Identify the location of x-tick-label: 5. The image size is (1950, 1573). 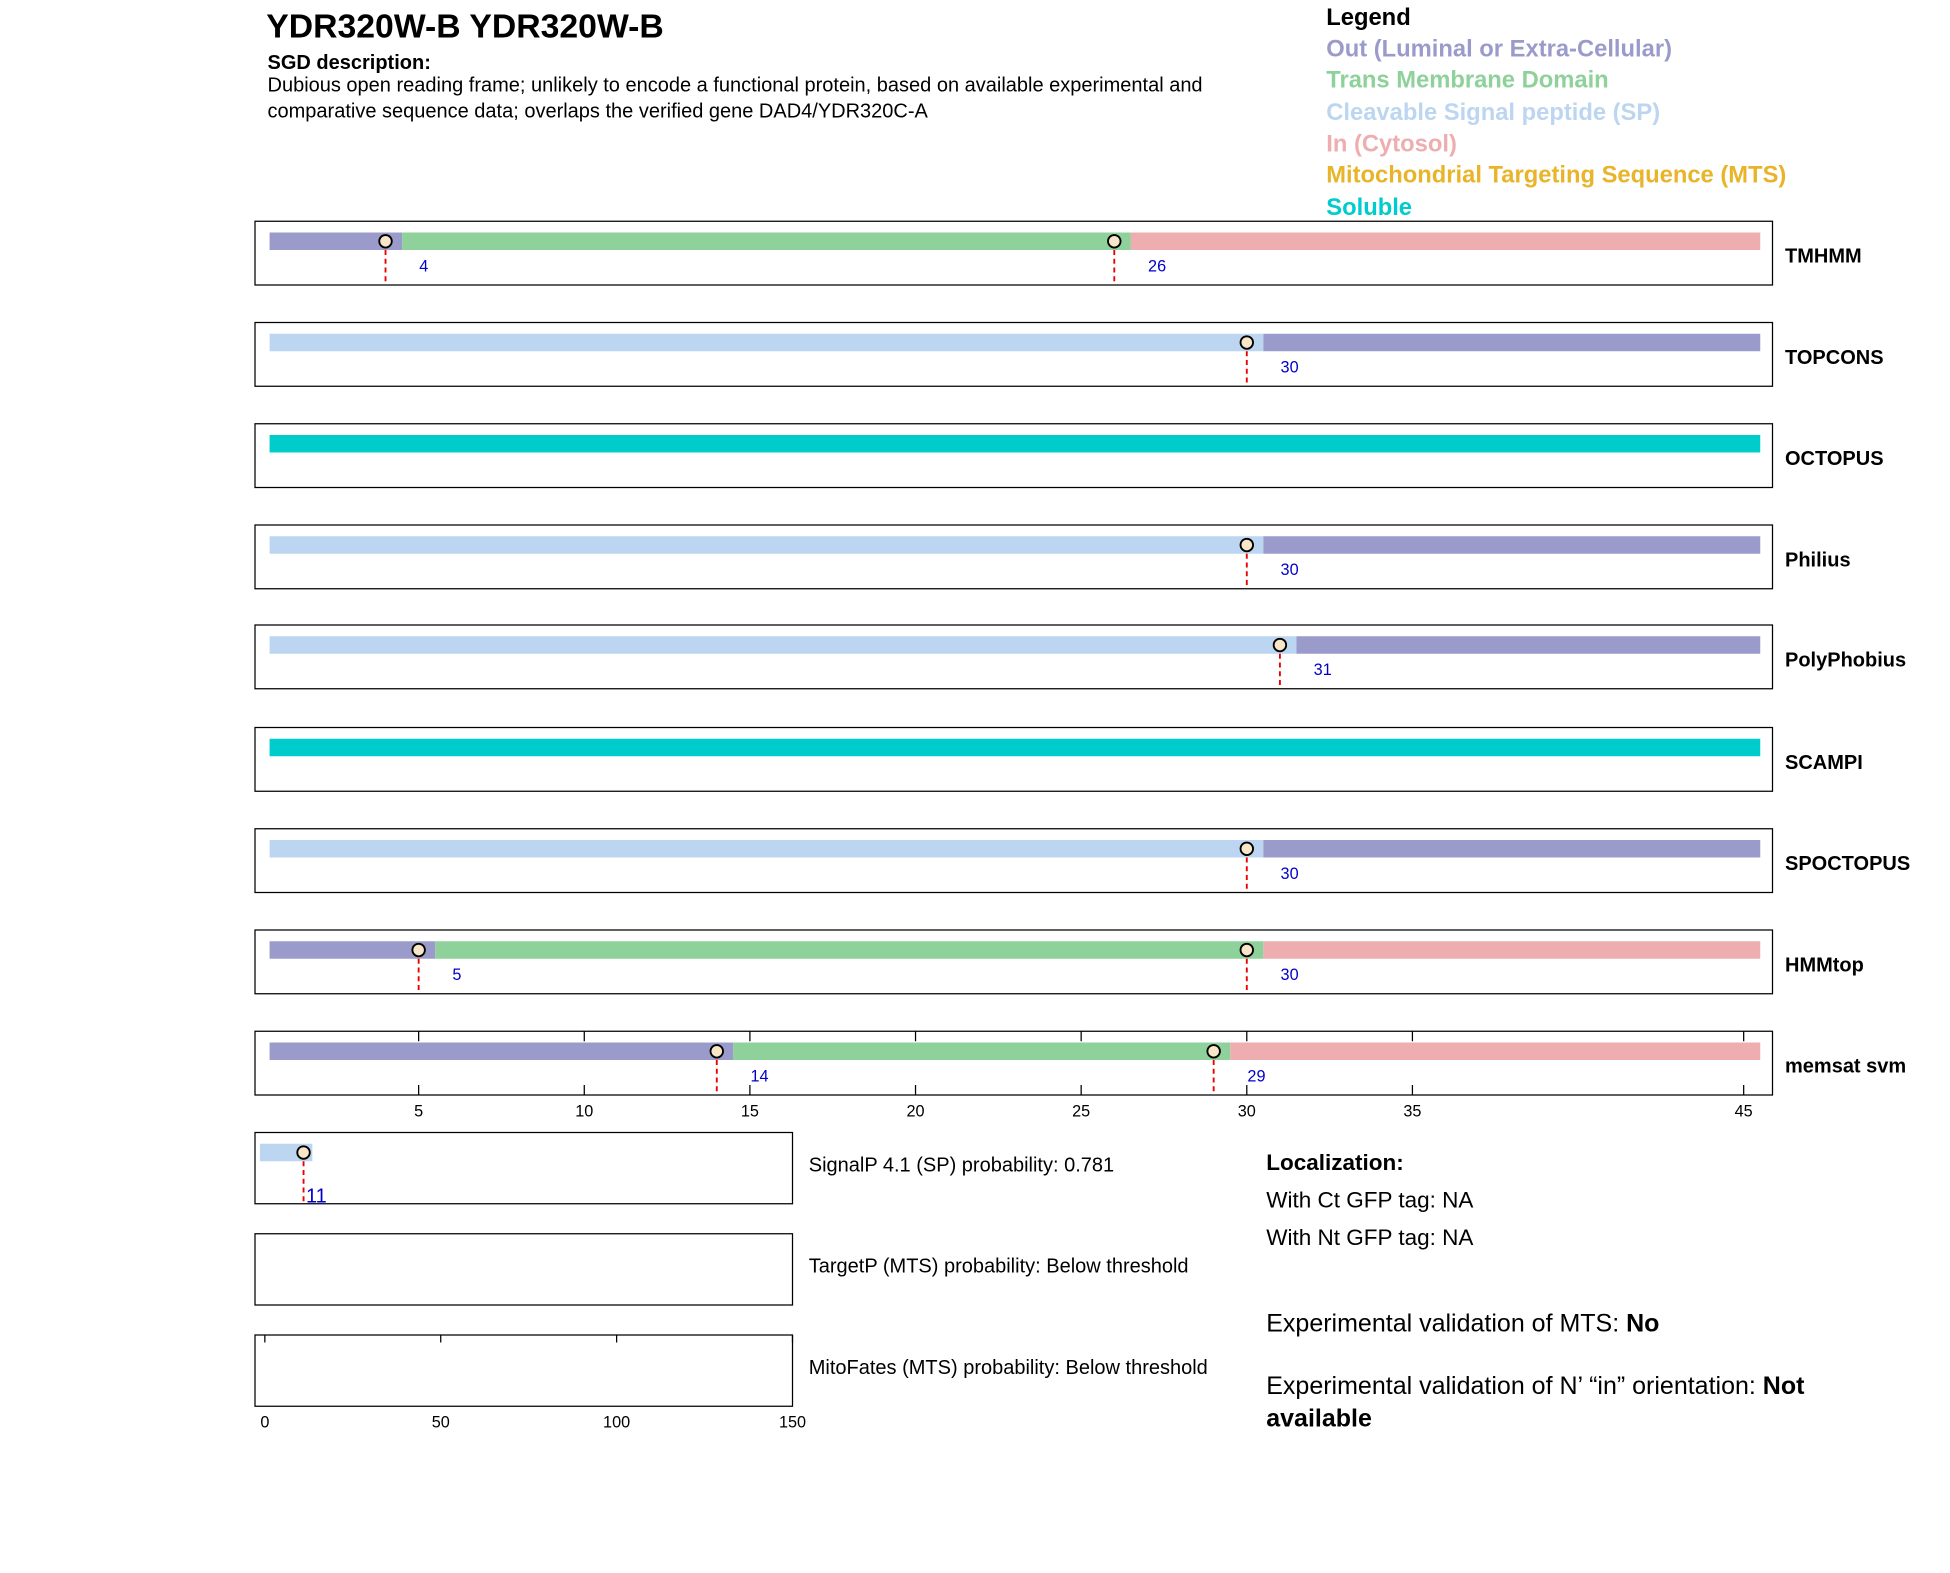
(418, 1111).